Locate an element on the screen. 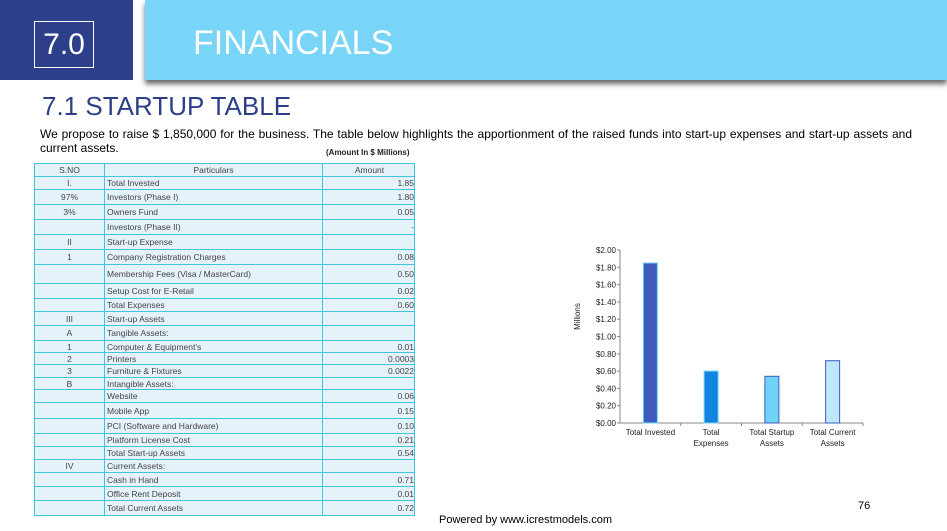  sno-cell: S.NO is located at coordinates (69, 170).